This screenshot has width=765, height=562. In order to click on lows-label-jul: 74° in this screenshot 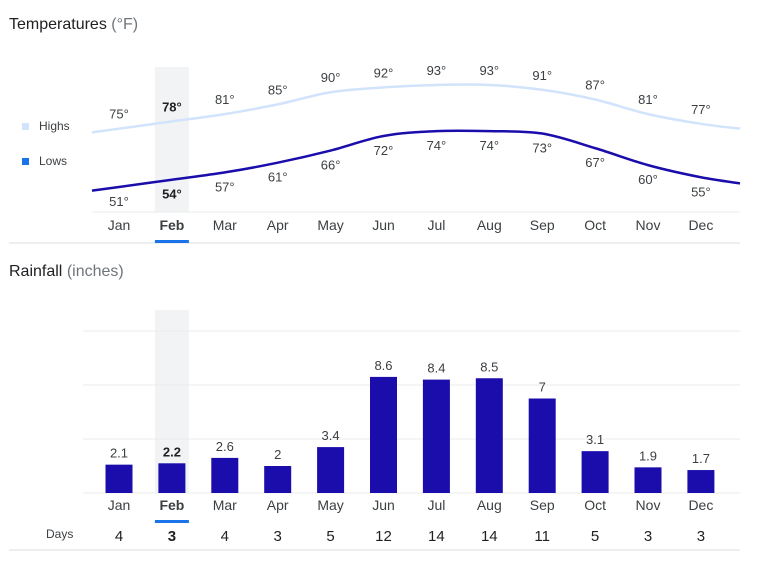, I will do `click(437, 145)`.